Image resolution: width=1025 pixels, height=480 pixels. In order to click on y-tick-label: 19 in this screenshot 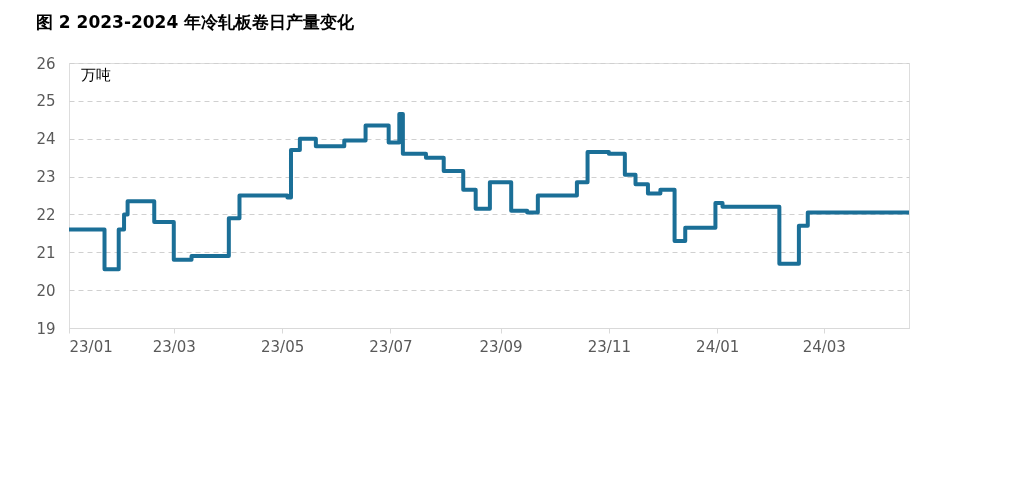, I will do `click(46, 328)`.